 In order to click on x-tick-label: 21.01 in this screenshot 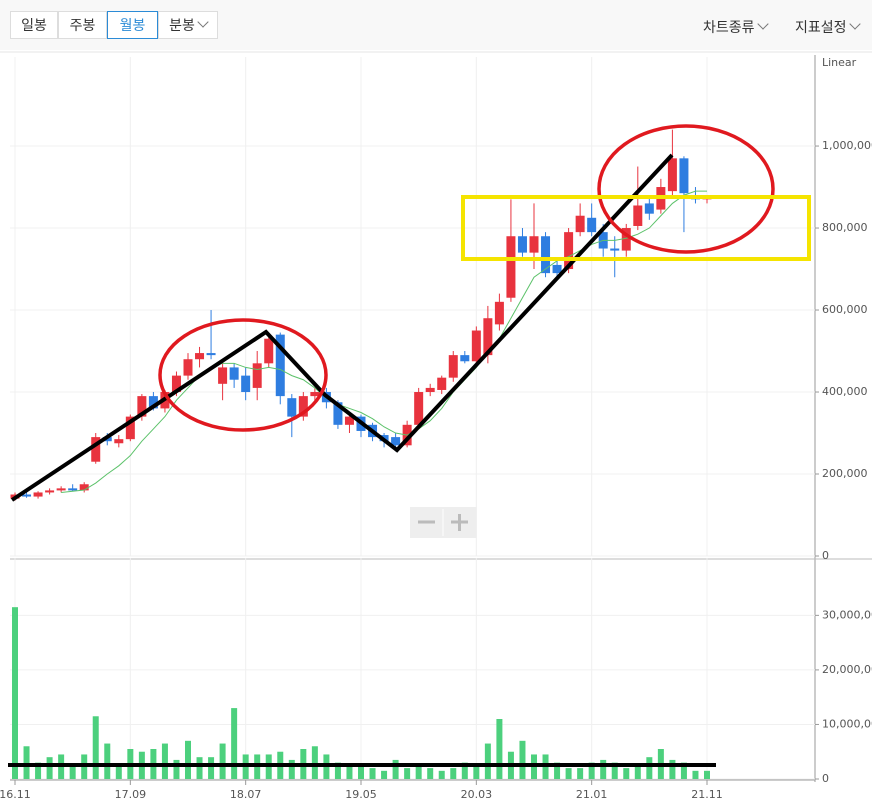, I will do `click(592, 794)`.